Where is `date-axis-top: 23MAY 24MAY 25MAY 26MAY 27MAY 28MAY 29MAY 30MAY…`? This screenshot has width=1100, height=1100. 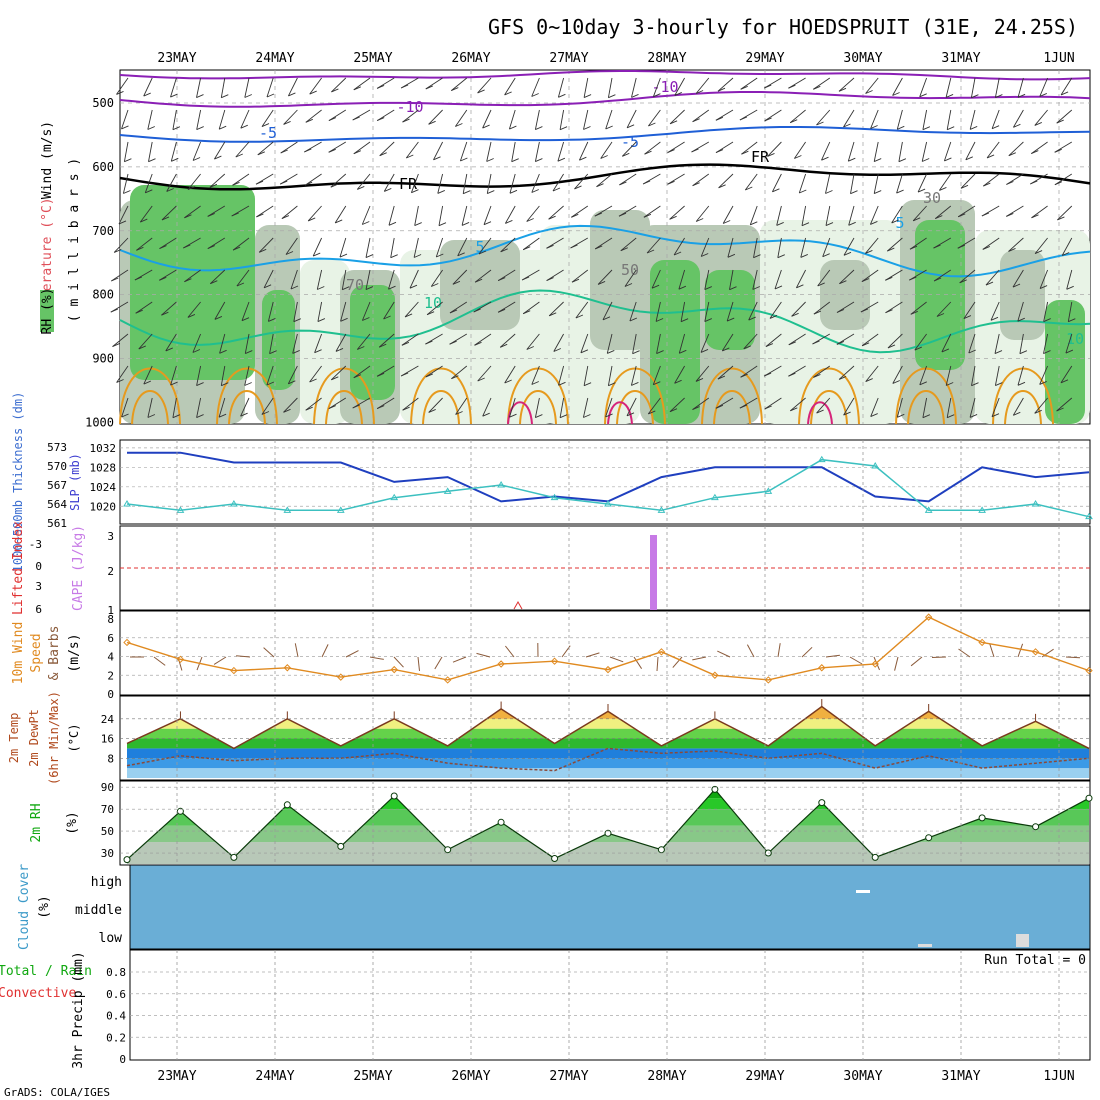 date-axis-top: 23MAY 24MAY 25MAY 26MAY 27MAY 28MAY 29MAY 30MAY… is located at coordinates (615, 58).